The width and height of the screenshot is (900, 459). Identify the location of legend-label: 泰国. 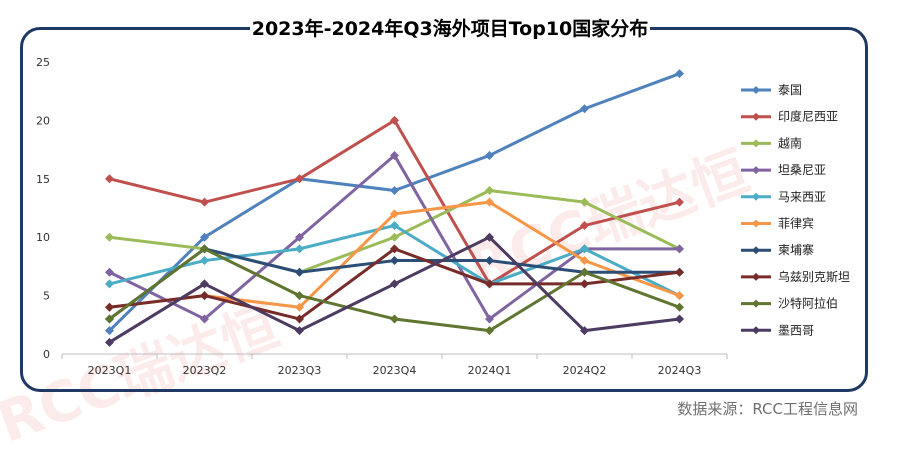
(790, 90).